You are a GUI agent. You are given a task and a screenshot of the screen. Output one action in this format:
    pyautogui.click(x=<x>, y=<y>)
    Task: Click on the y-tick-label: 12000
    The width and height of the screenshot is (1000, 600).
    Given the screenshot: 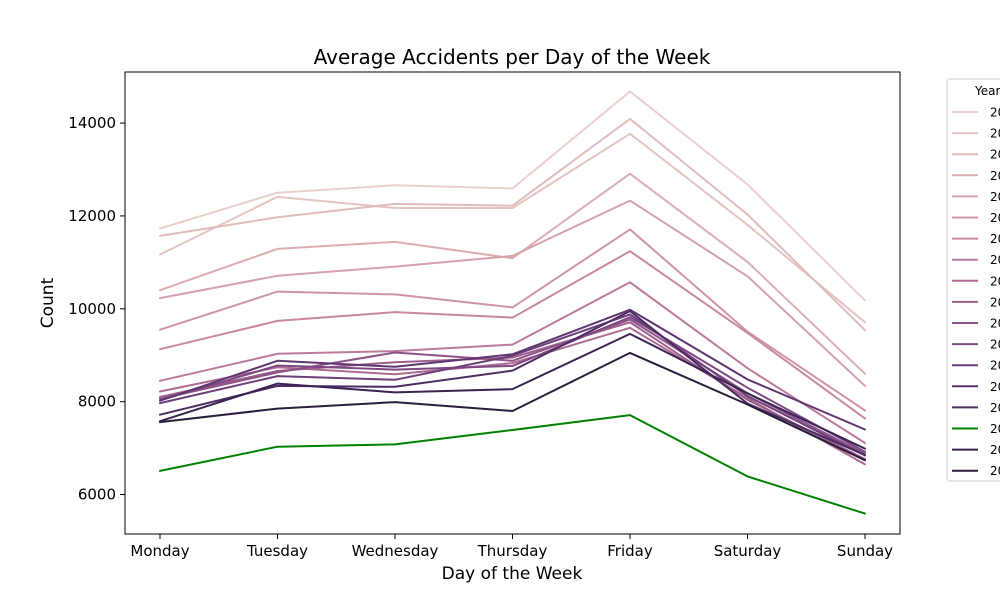 What is the action you would take?
    pyautogui.click(x=92, y=216)
    